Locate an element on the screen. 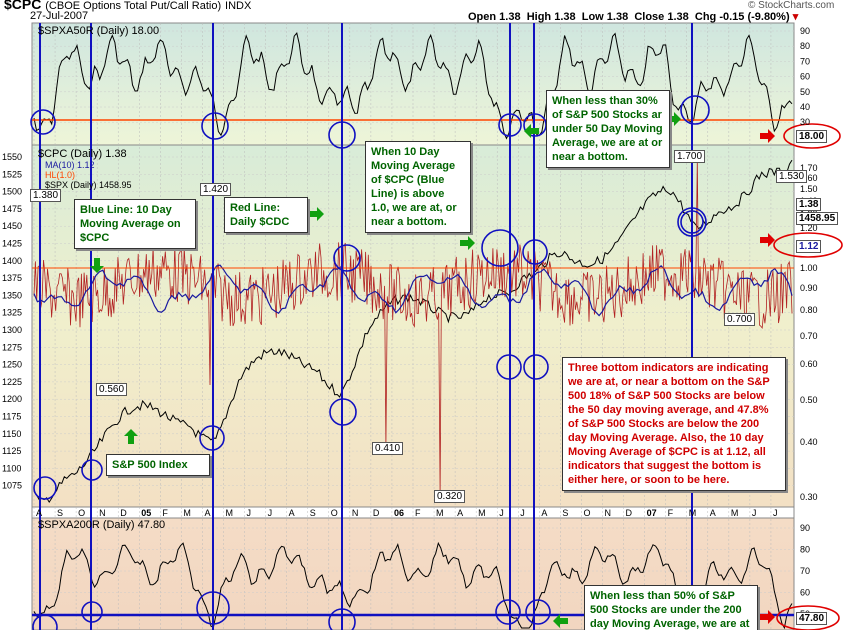 The image size is (848, 630). right-tick-label: 1.20 is located at coordinates (809, 228).